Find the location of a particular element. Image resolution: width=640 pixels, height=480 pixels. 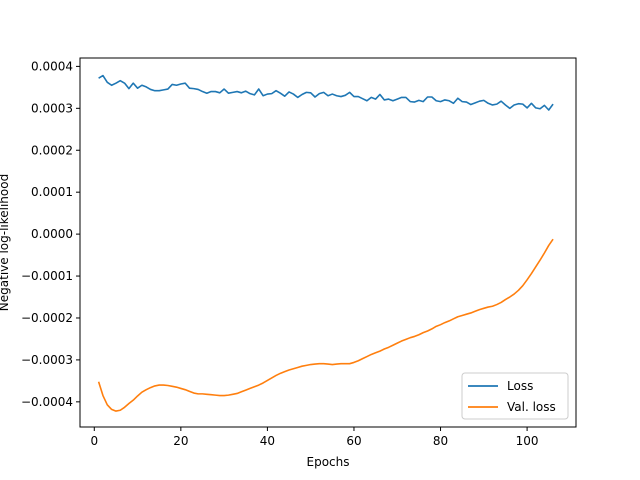

x-tick-label: 40 is located at coordinates (267, 441).